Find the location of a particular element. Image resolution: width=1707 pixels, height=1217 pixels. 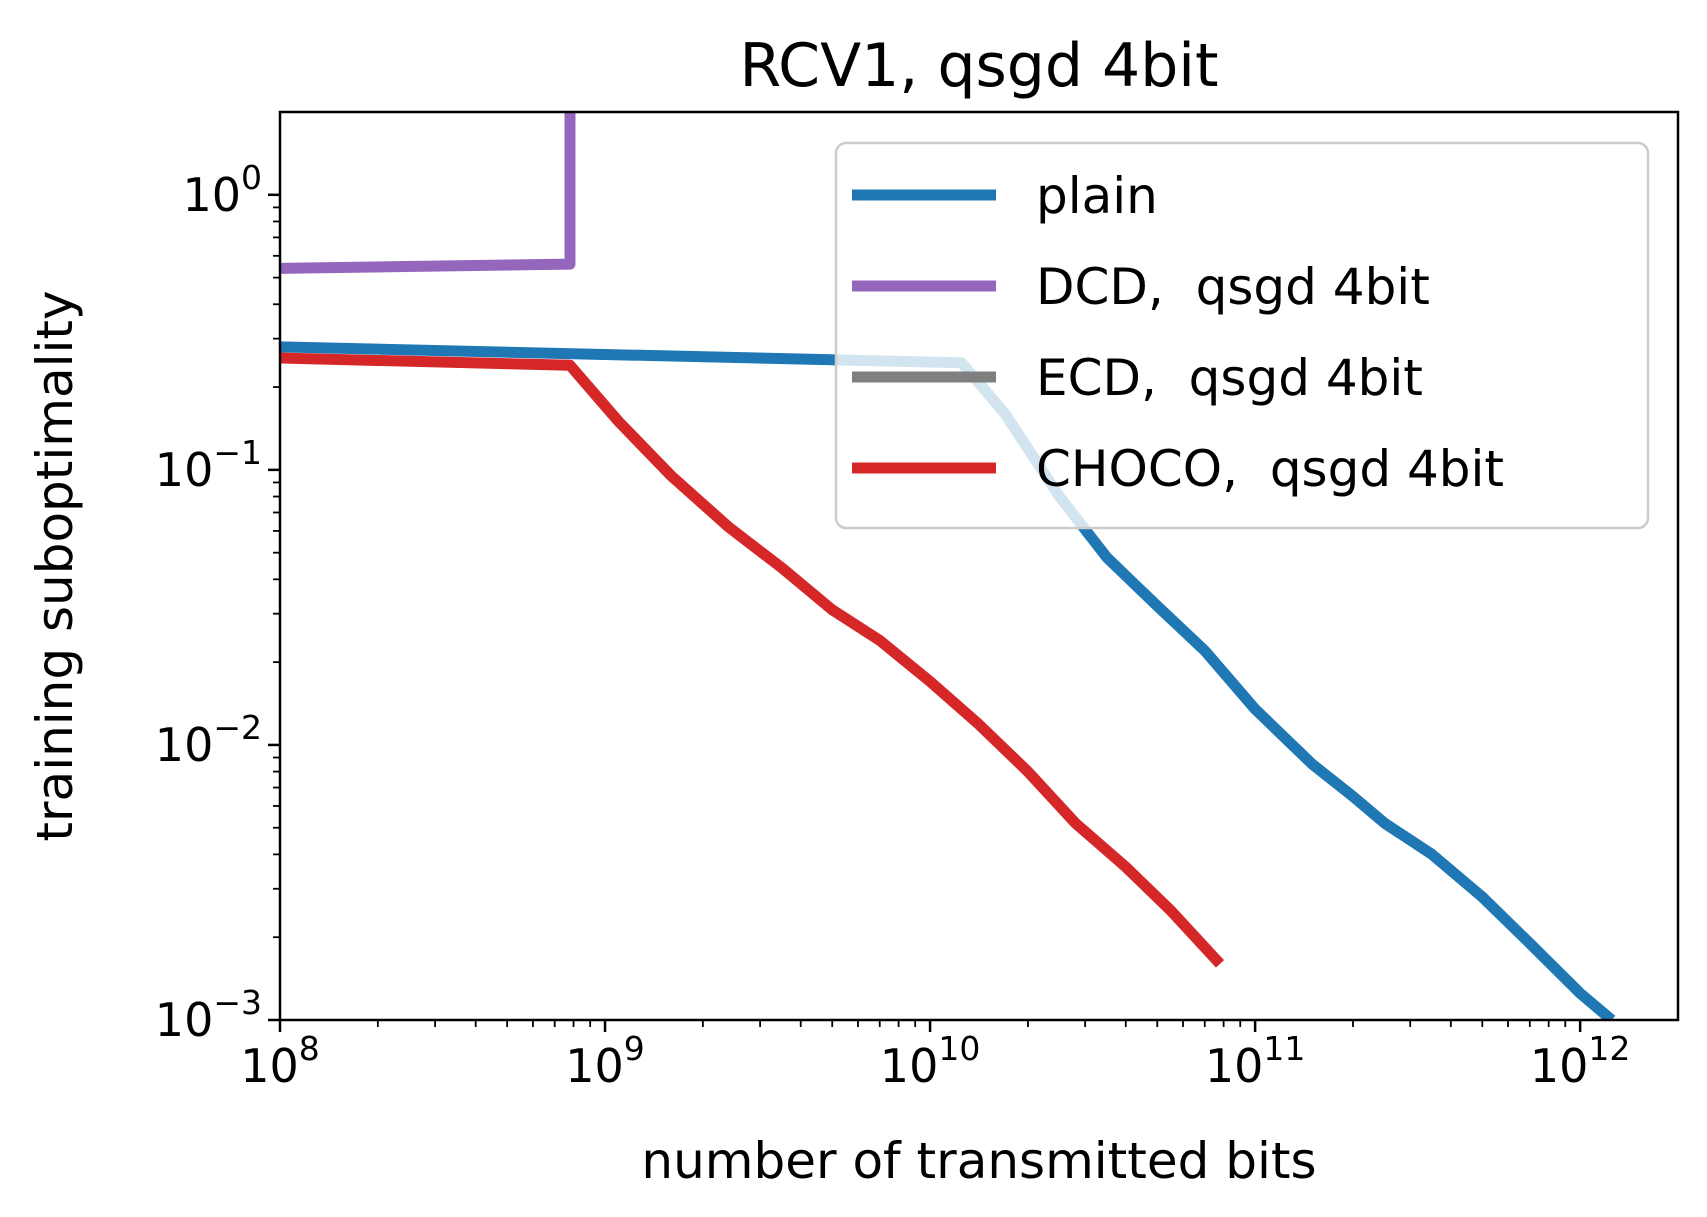

y-tick-label-0: 10⁰ is located at coordinates (222, 190).